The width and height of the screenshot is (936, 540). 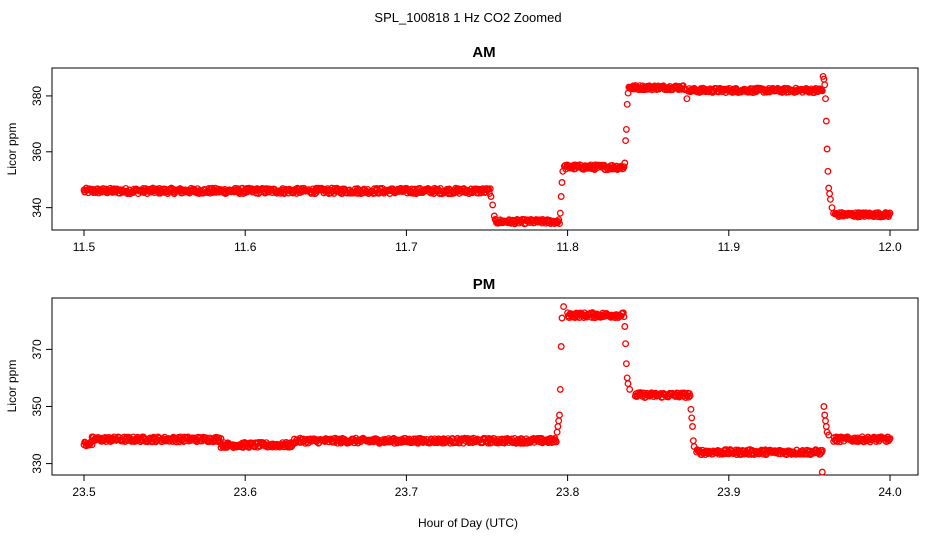 What do you see at coordinates (890, 247) in the screenshot?
I see `x-tick-label: 12.0` at bounding box center [890, 247].